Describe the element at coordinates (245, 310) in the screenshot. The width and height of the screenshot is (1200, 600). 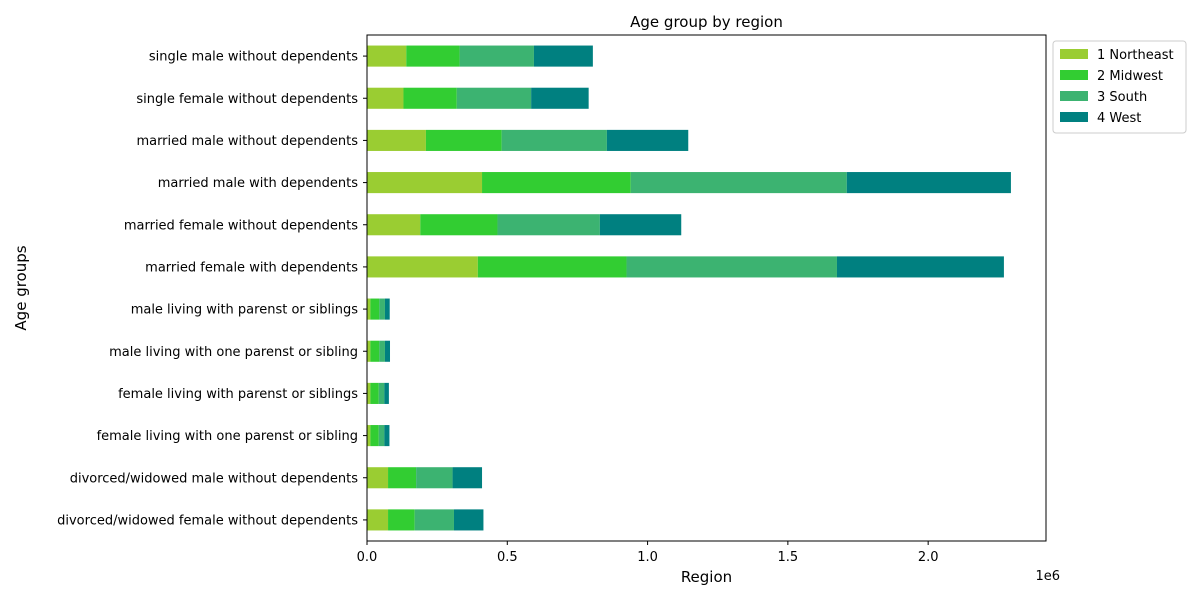
I see `y-tick-label: male living with parenst or siblings` at that location.